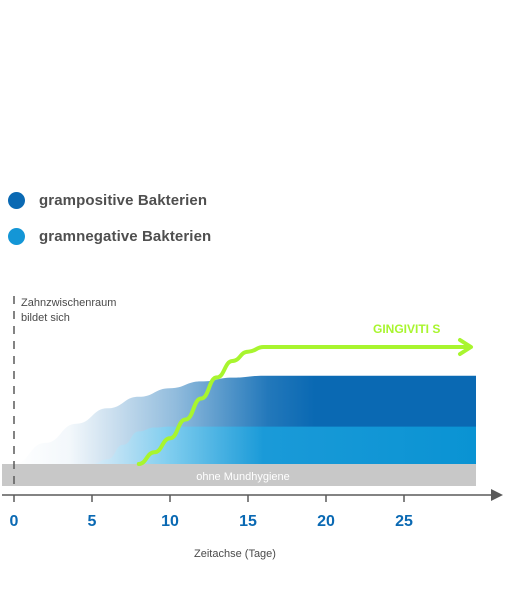 The image size is (506, 589). Describe the element at coordinates (248, 521) in the screenshot. I see `x-tick-label: 15` at that location.